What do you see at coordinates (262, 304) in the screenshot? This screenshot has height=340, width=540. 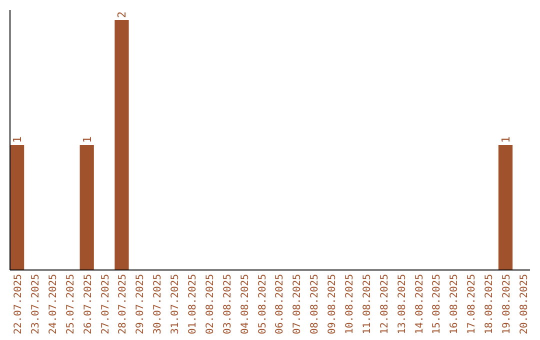 I see `x-tick-label: 05.08.2025` at bounding box center [262, 304].